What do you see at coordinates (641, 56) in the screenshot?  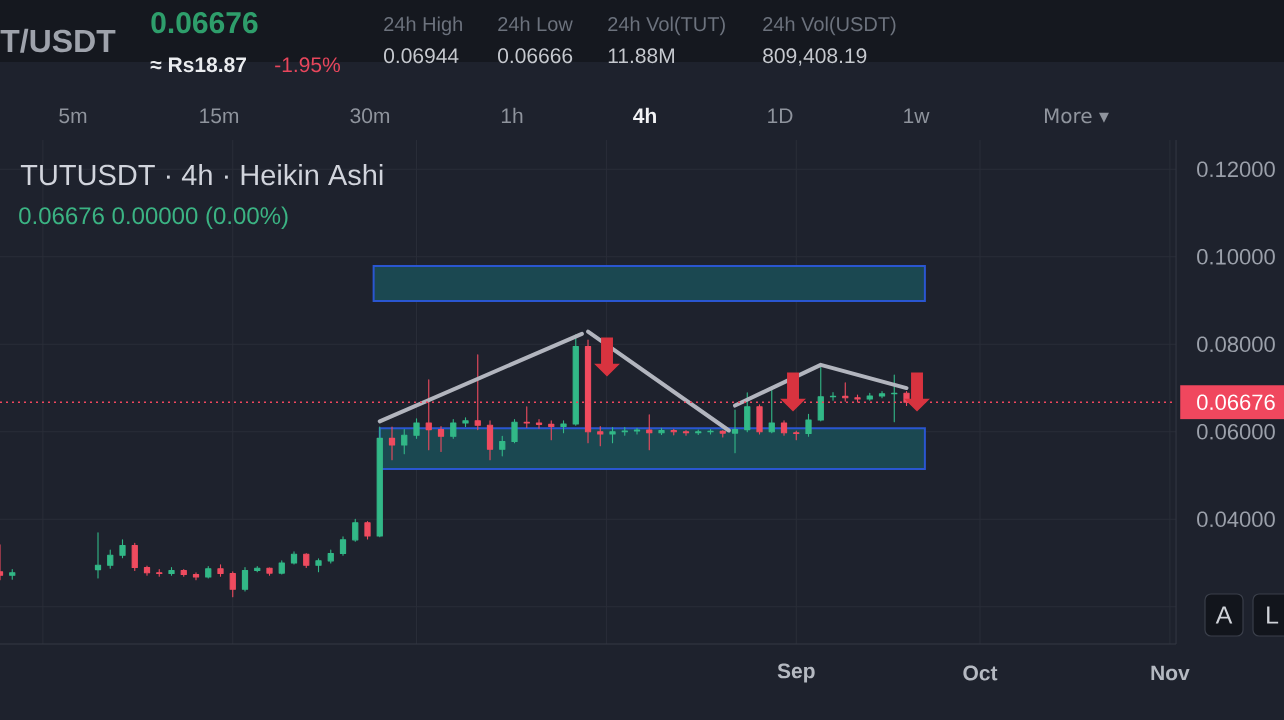 I see `text: 11.88M` at bounding box center [641, 56].